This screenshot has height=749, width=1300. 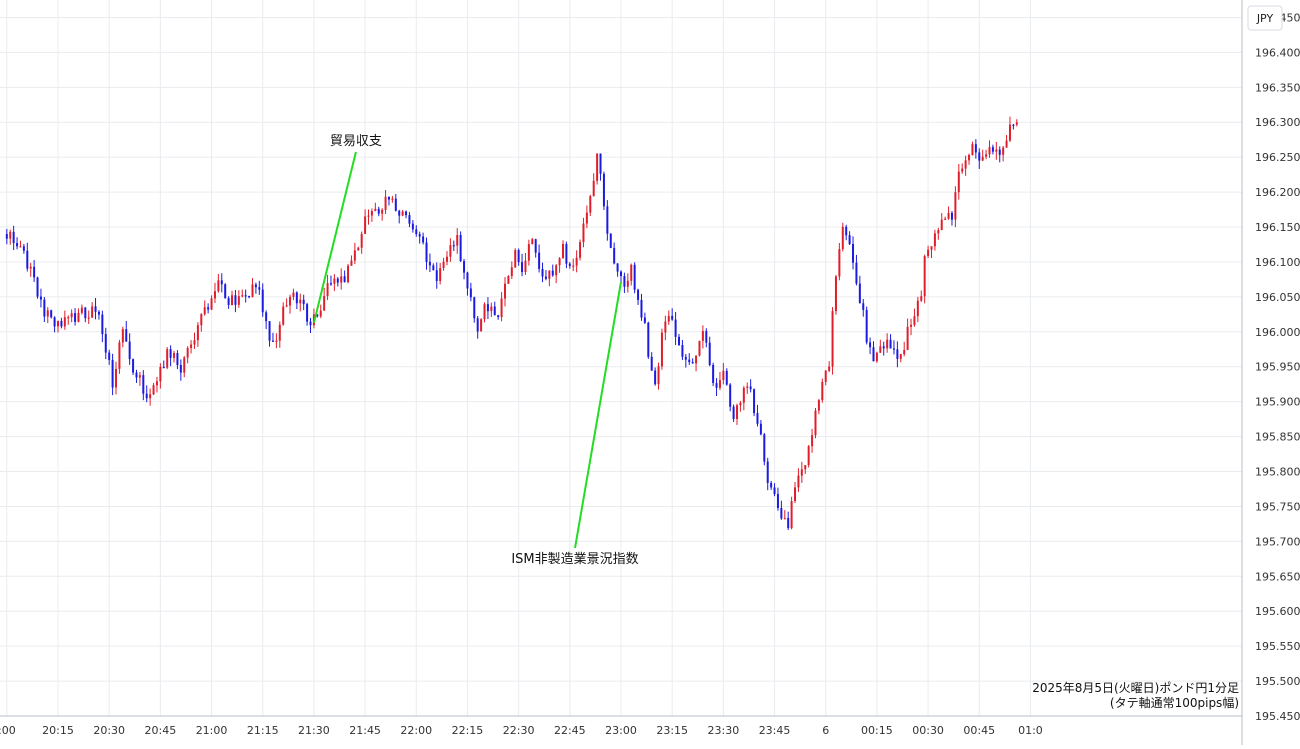 What do you see at coordinates (1174, 702) in the screenshot?
I see `chart-caption-subtitle: (タテ軸通常100pips幅)` at bounding box center [1174, 702].